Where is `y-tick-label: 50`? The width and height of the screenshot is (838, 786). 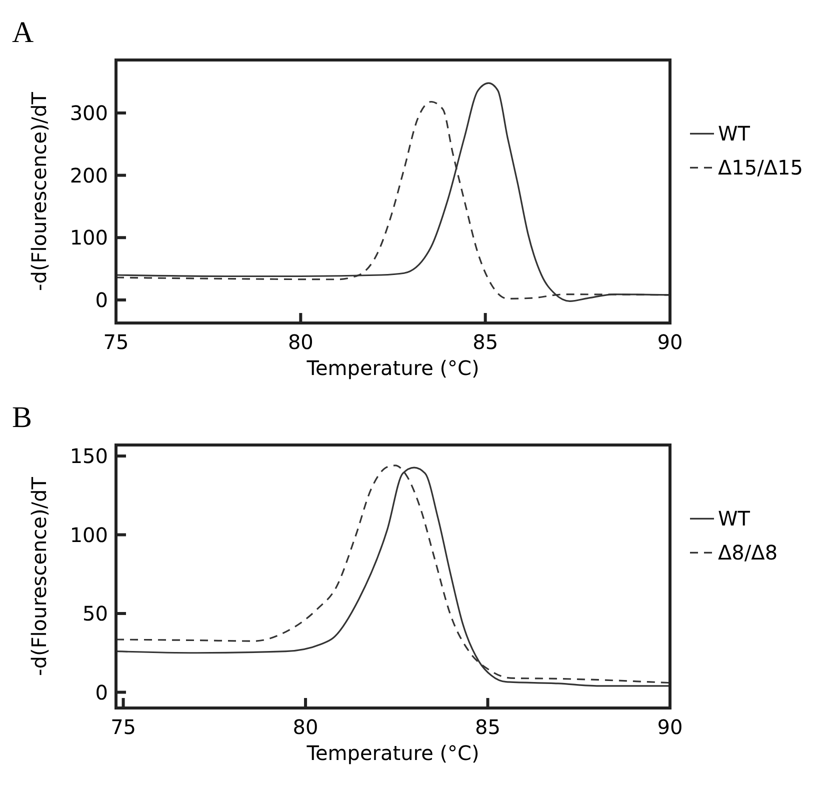 y-tick-label: 50 is located at coordinates (95, 614).